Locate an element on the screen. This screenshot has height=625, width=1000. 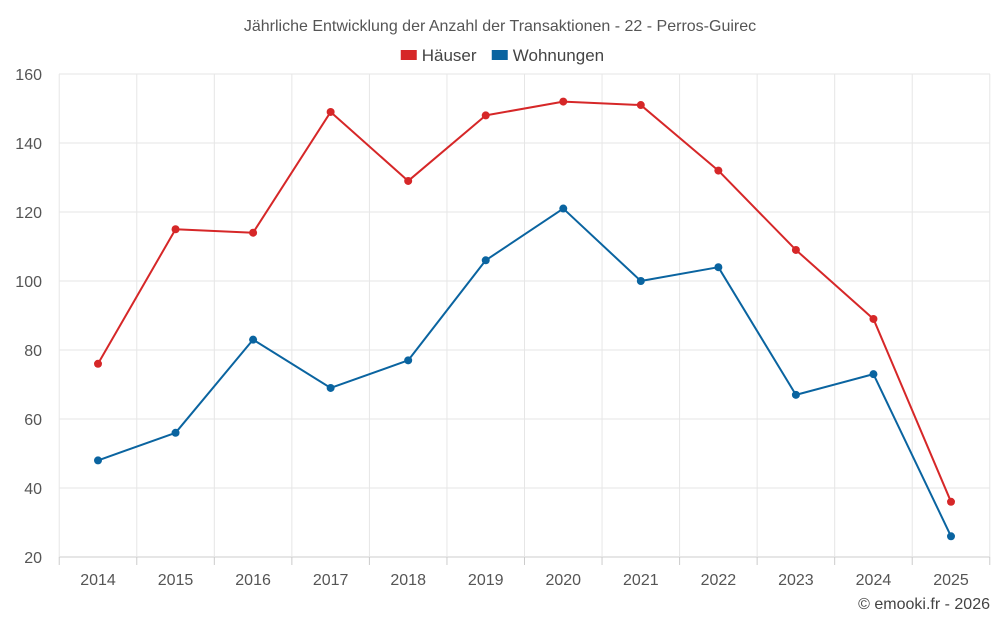
x-tick-label: 2022 is located at coordinates (719, 580).